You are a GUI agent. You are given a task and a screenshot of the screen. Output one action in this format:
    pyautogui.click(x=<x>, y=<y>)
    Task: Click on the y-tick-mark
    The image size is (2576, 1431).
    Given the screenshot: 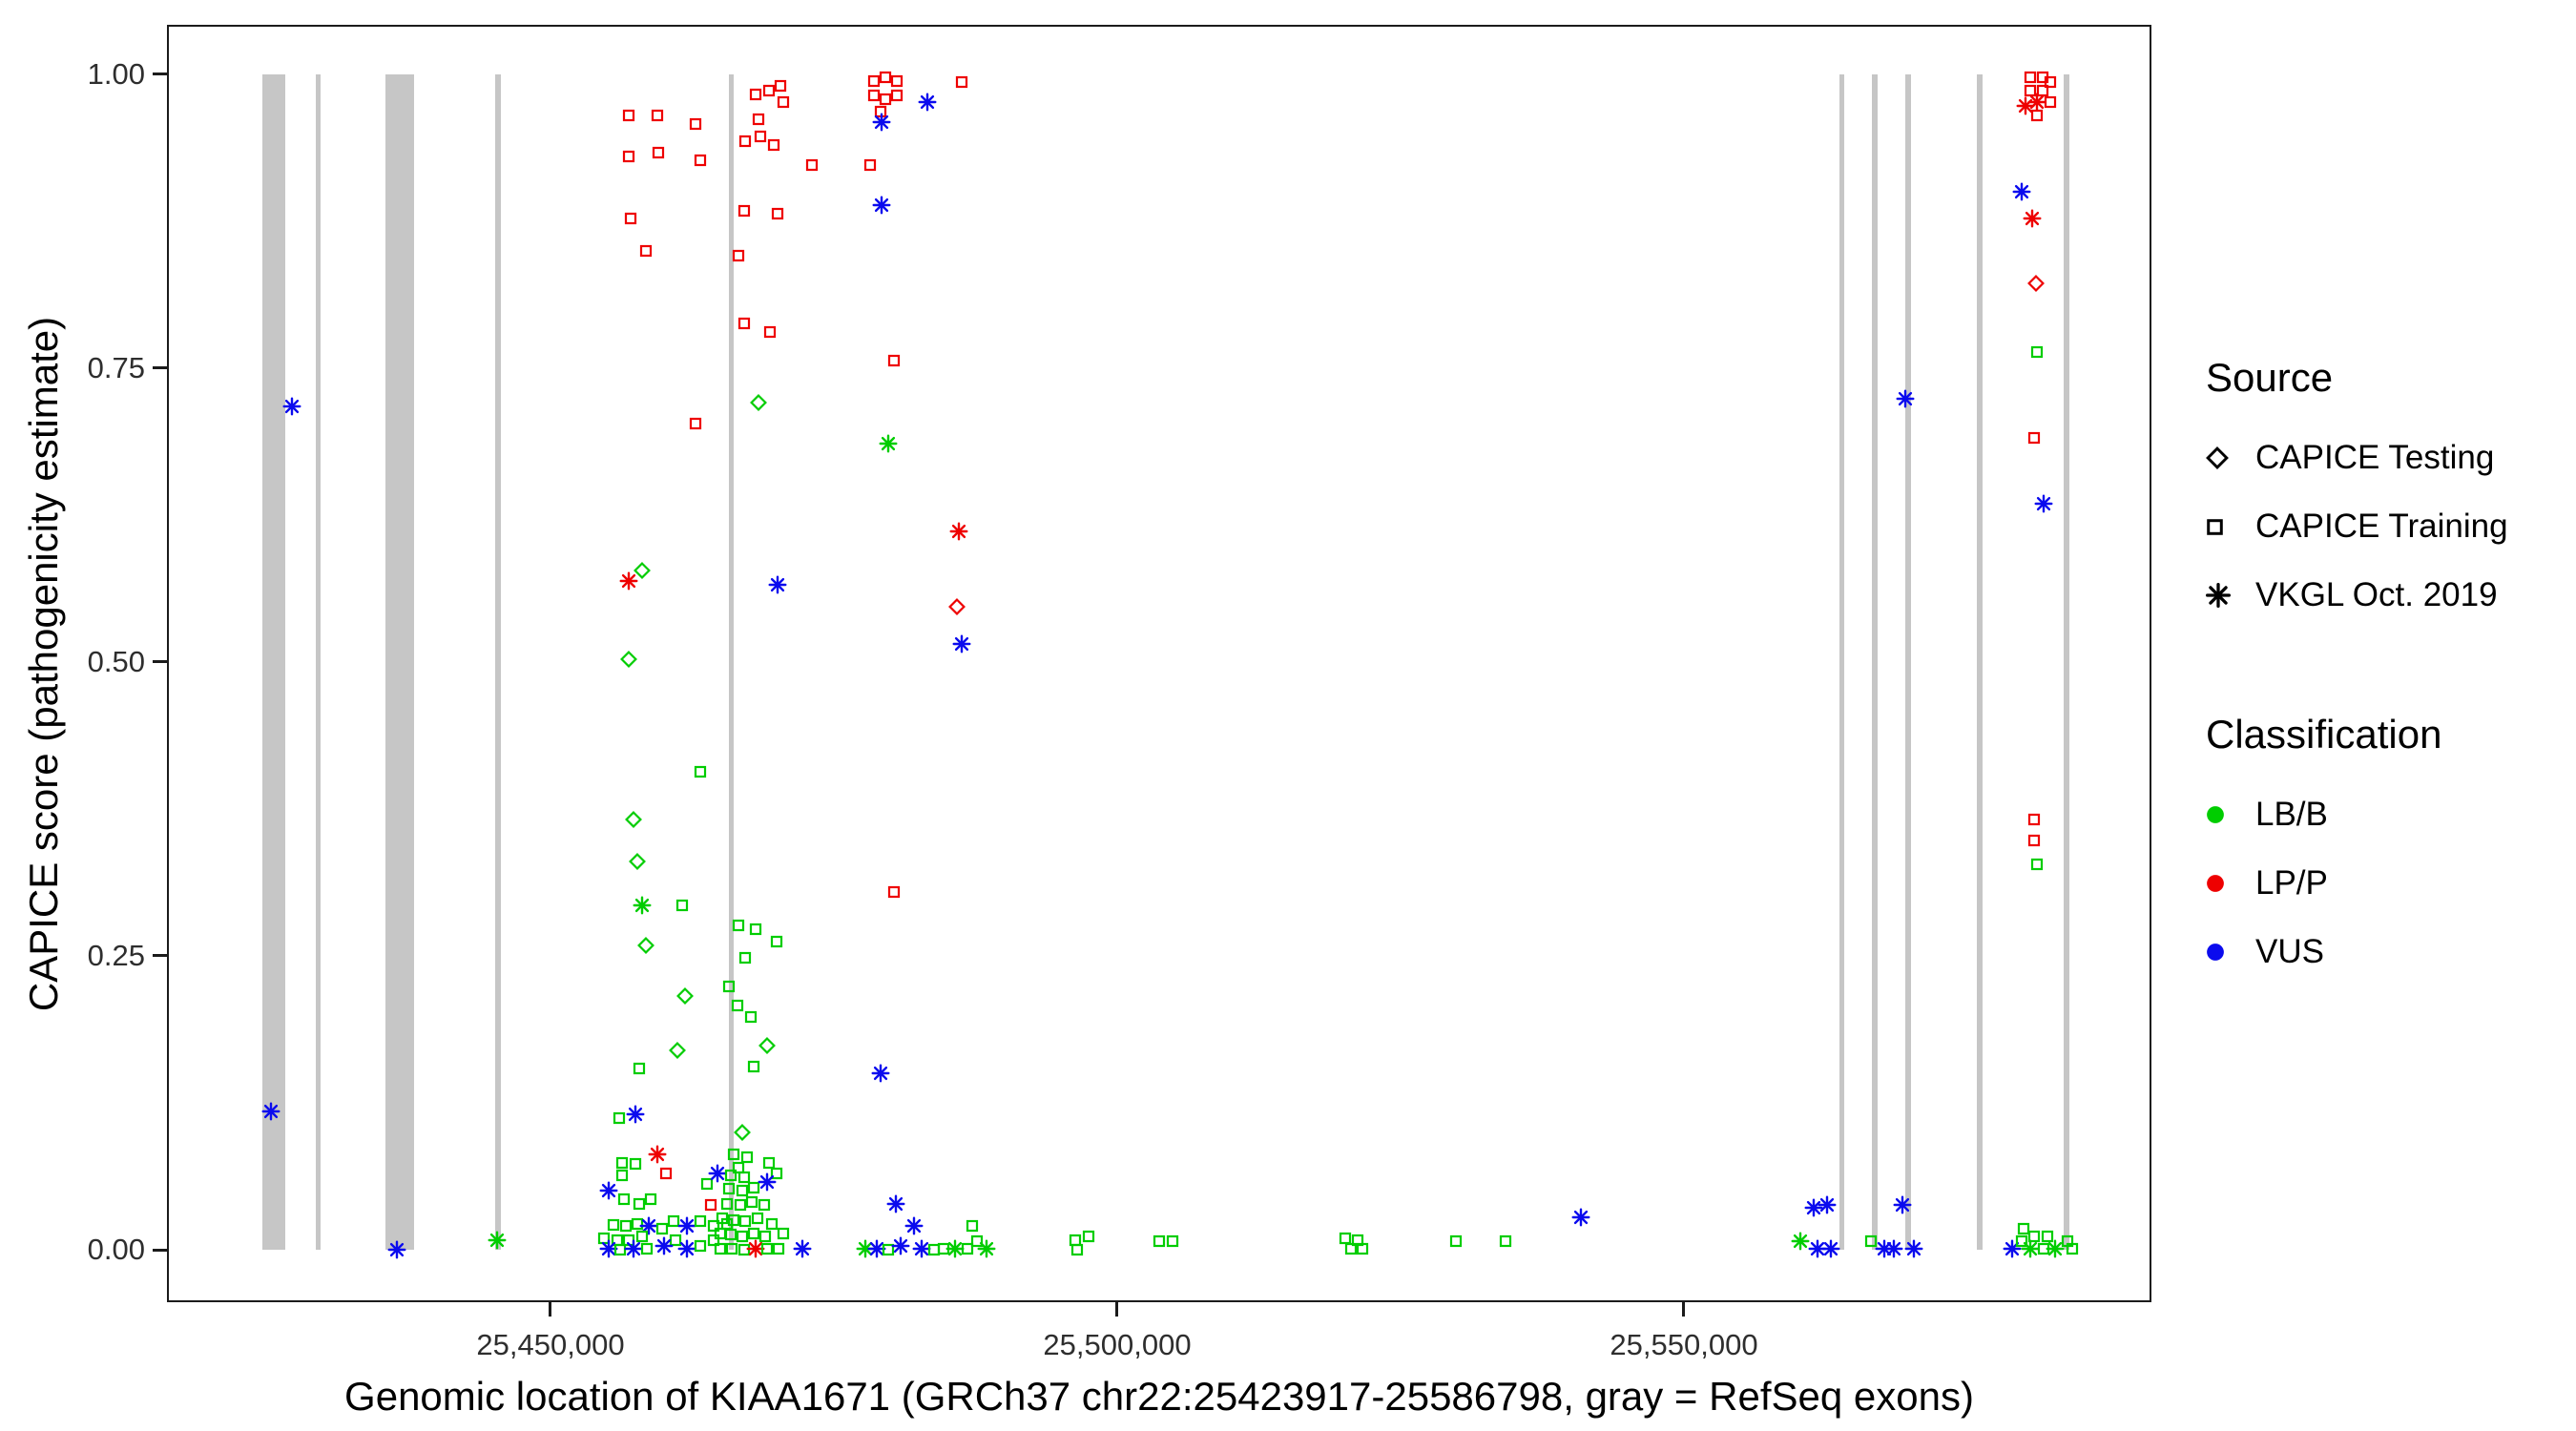 What is the action you would take?
    pyautogui.click(x=160, y=662)
    